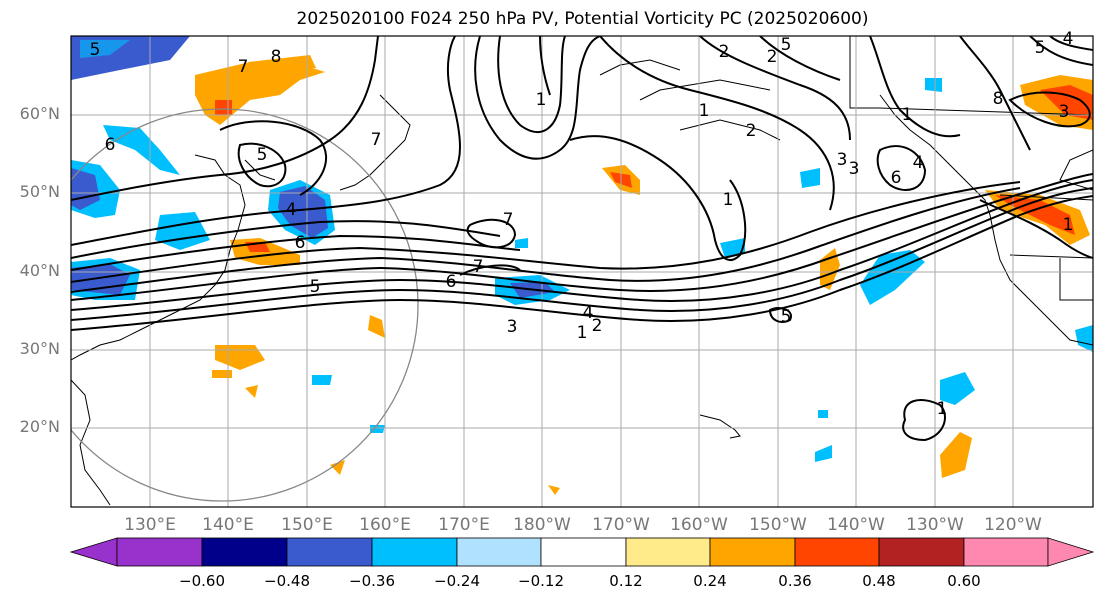 This screenshot has width=1105, height=601. What do you see at coordinates (307, 525) in the screenshot?
I see `lon-label: 150°E` at bounding box center [307, 525].